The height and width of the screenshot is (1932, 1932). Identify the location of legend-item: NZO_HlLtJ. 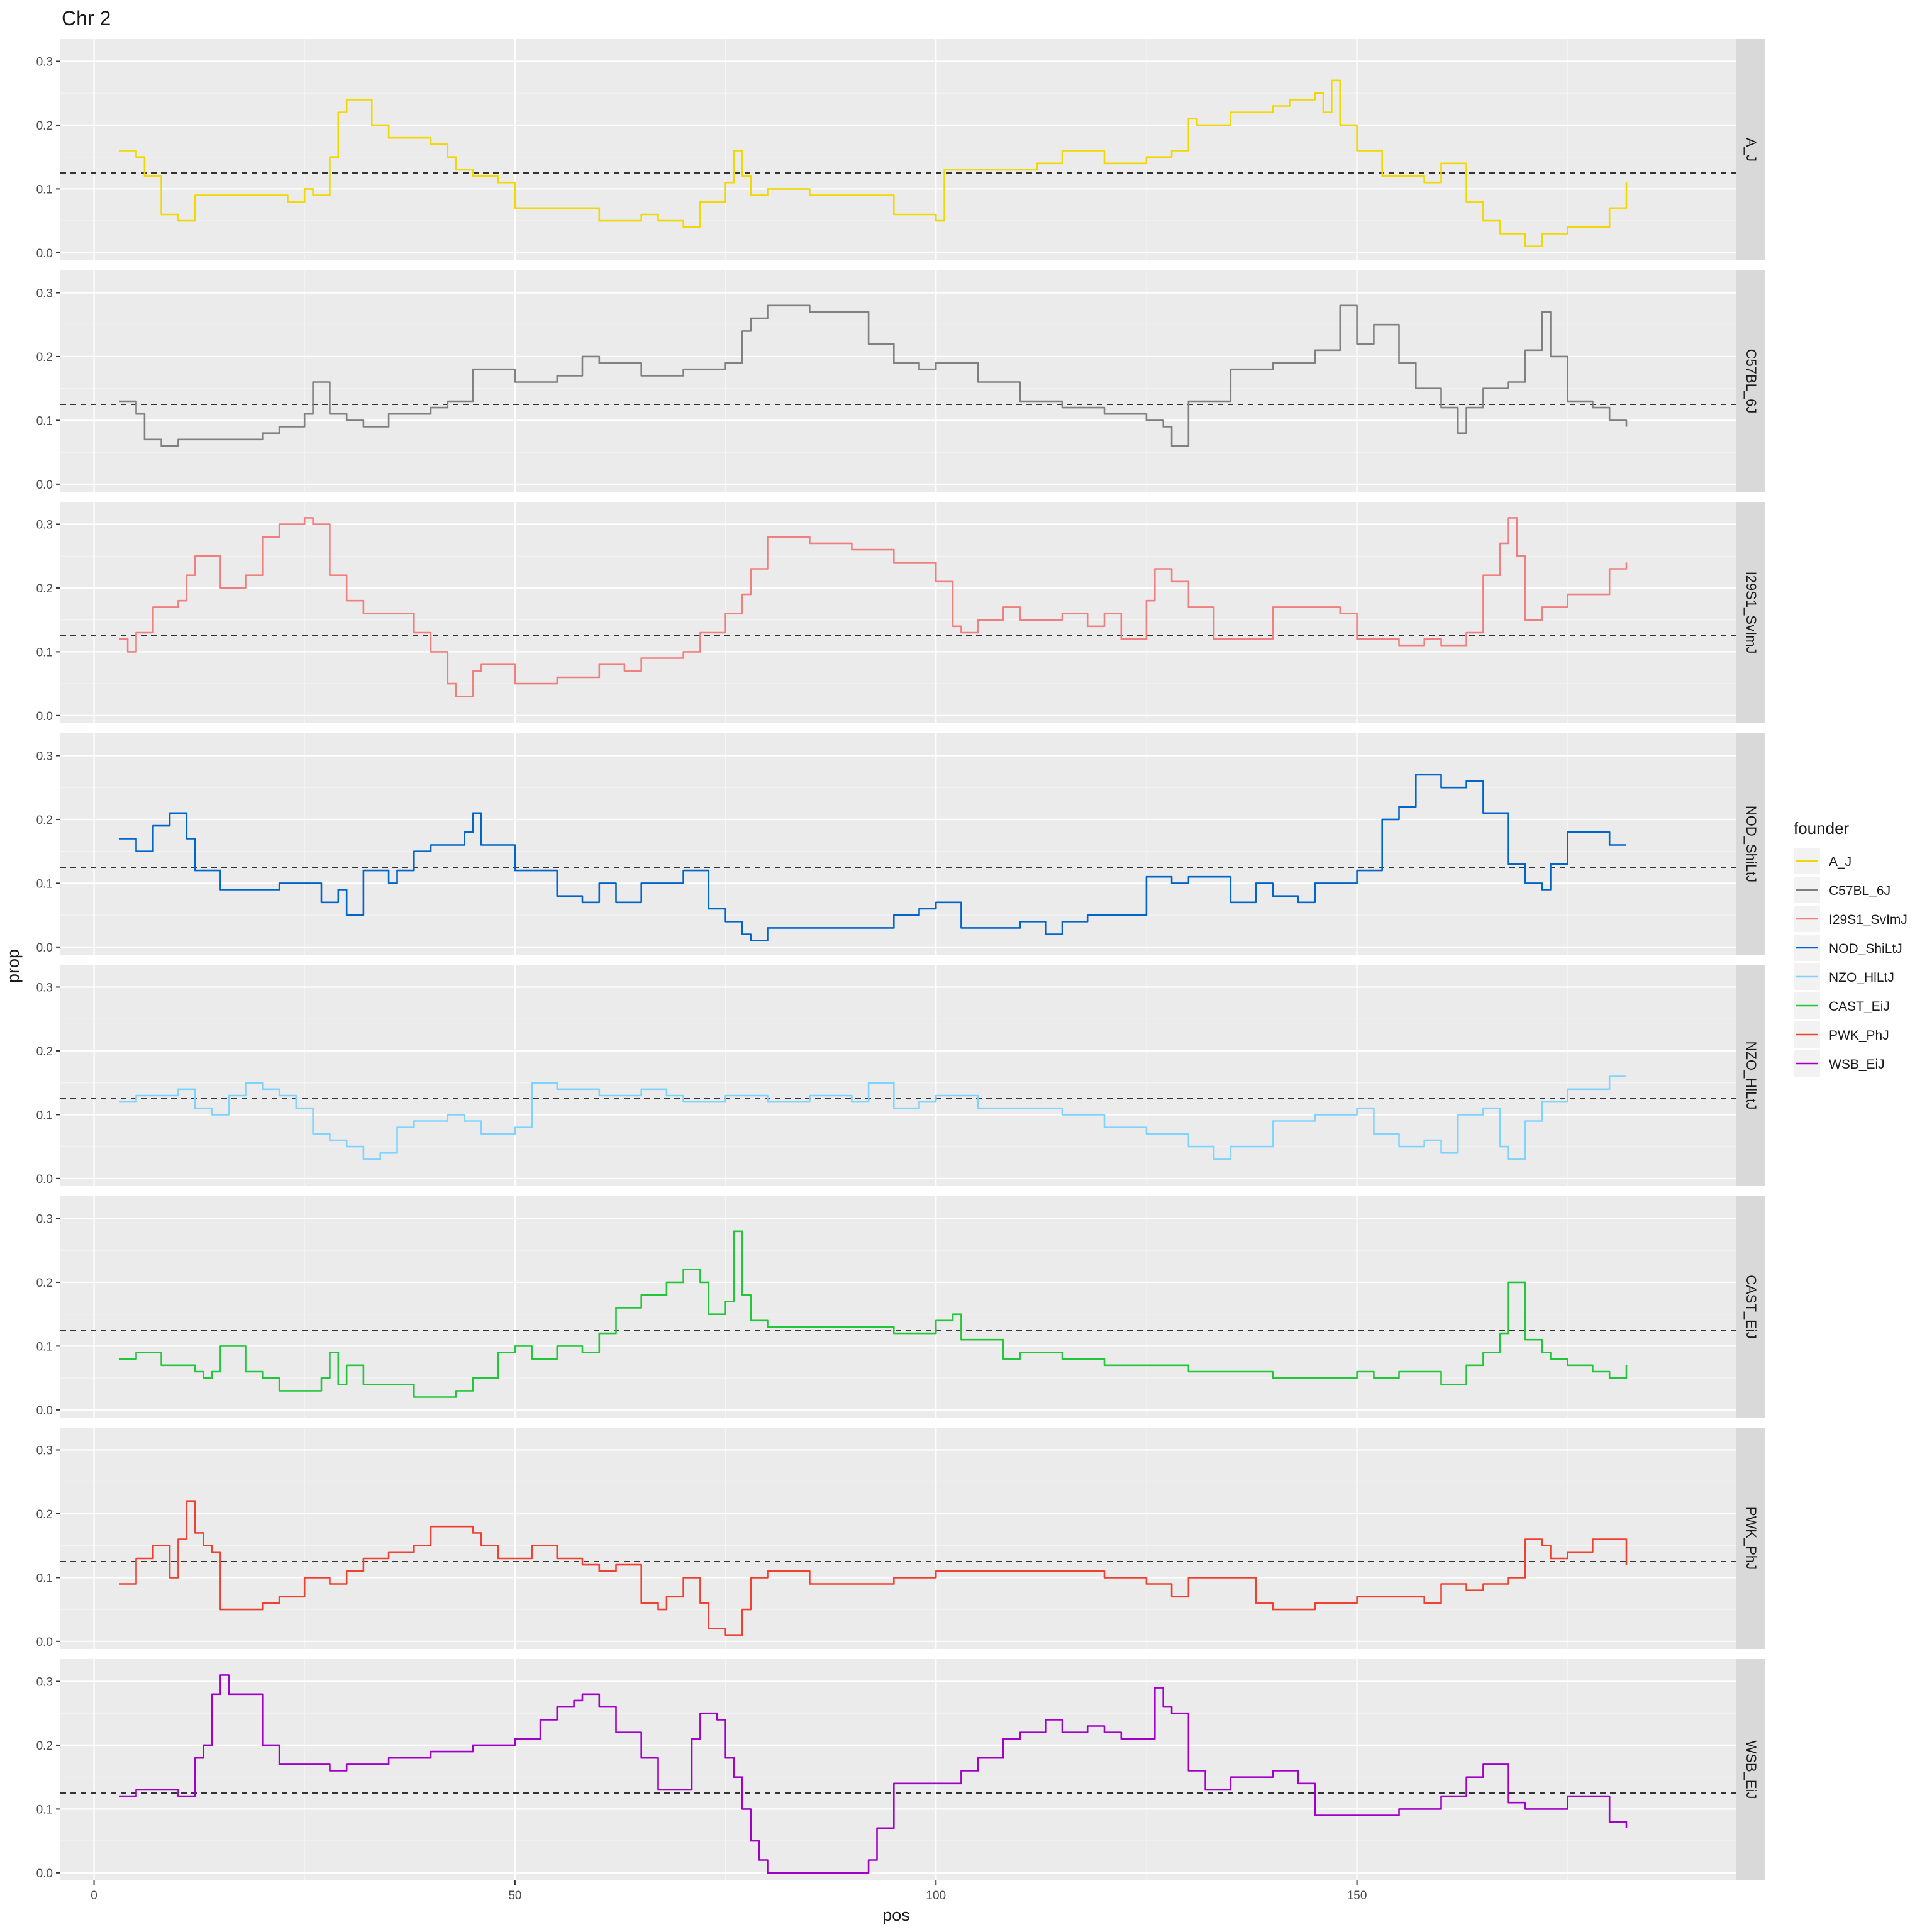
(1844, 976).